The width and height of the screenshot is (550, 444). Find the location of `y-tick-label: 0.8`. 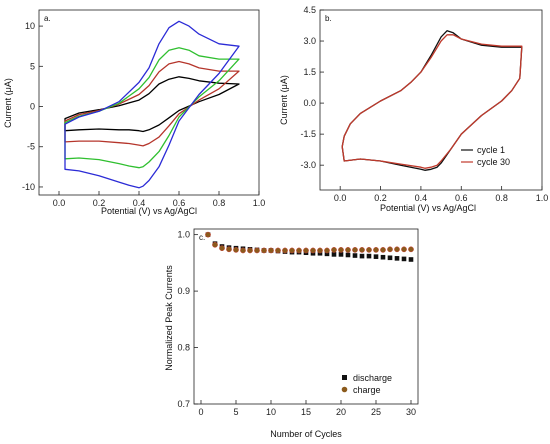

y-tick-label: 0.8 is located at coordinates (183, 348).